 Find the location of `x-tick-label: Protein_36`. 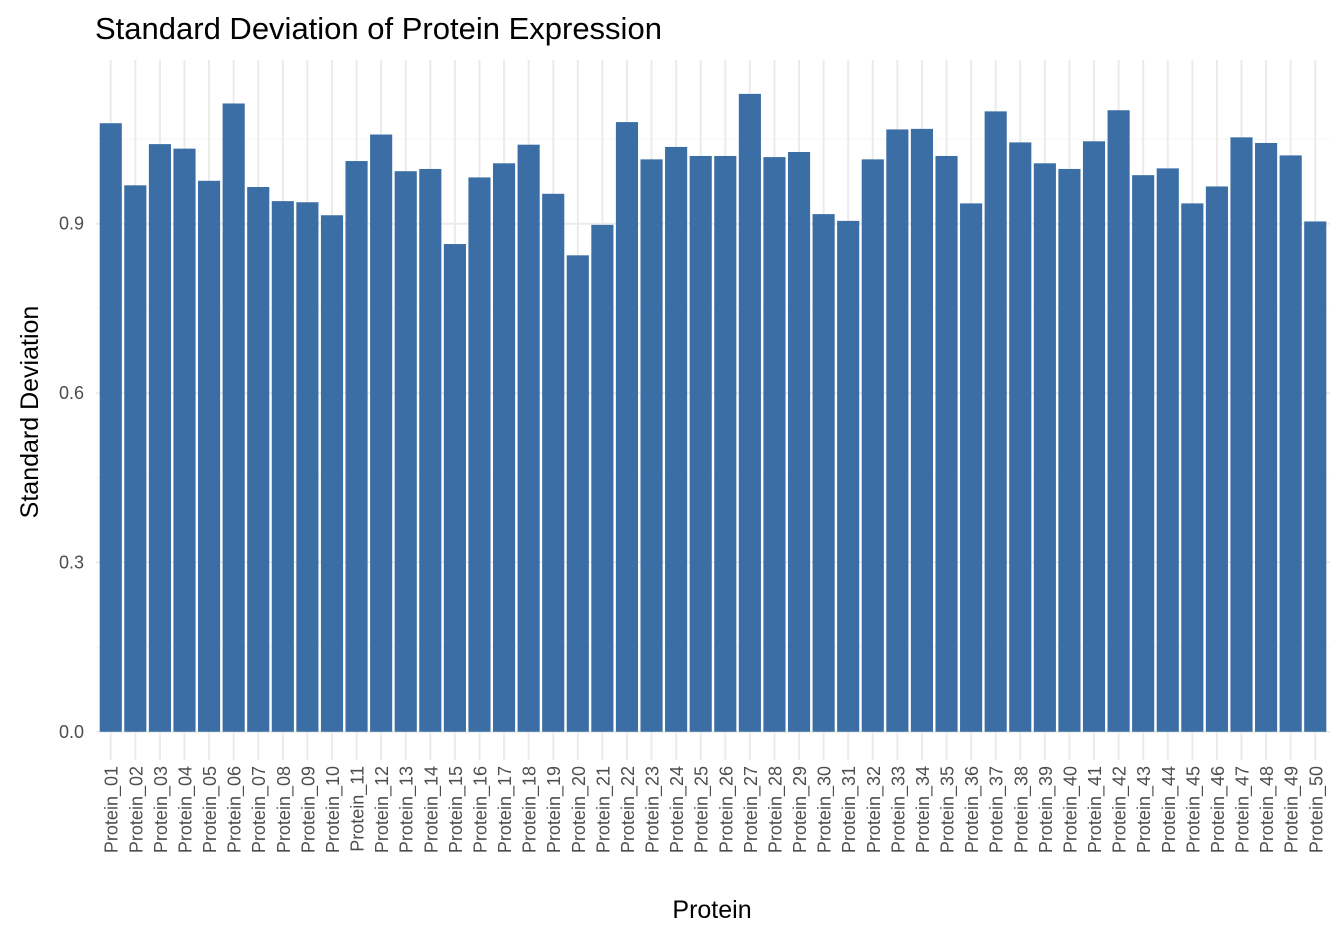

x-tick-label: Protein_36 is located at coordinates (972, 809).